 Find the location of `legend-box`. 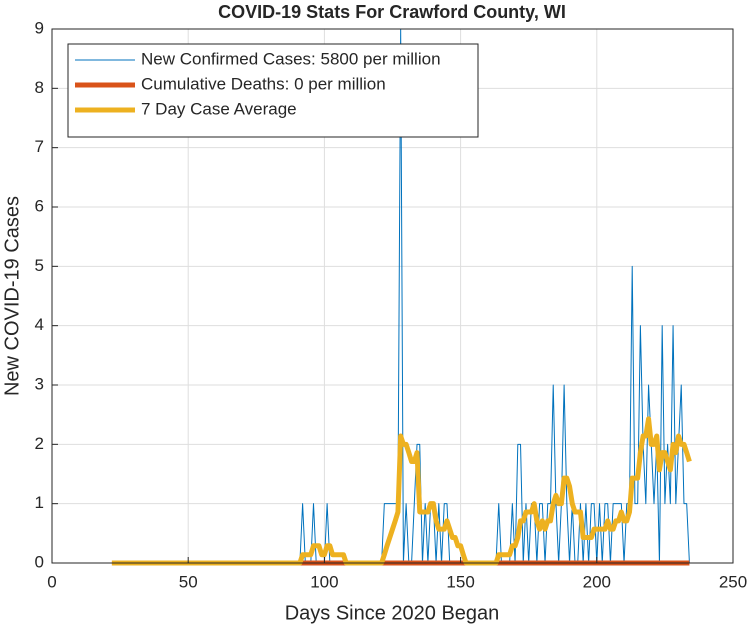

legend-box is located at coordinates (273, 90).